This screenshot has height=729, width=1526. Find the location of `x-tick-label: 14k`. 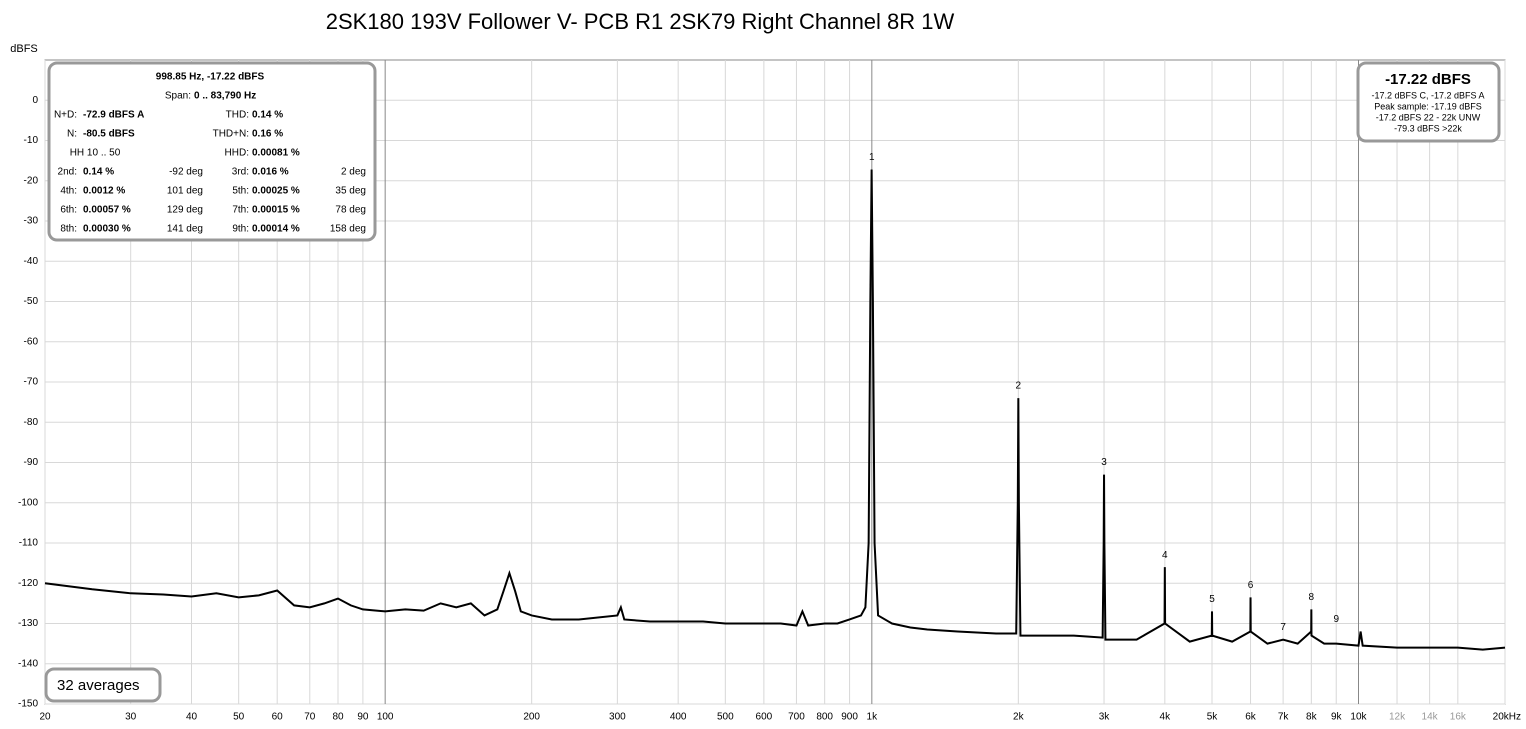

x-tick-label: 14k is located at coordinates (1430, 717).